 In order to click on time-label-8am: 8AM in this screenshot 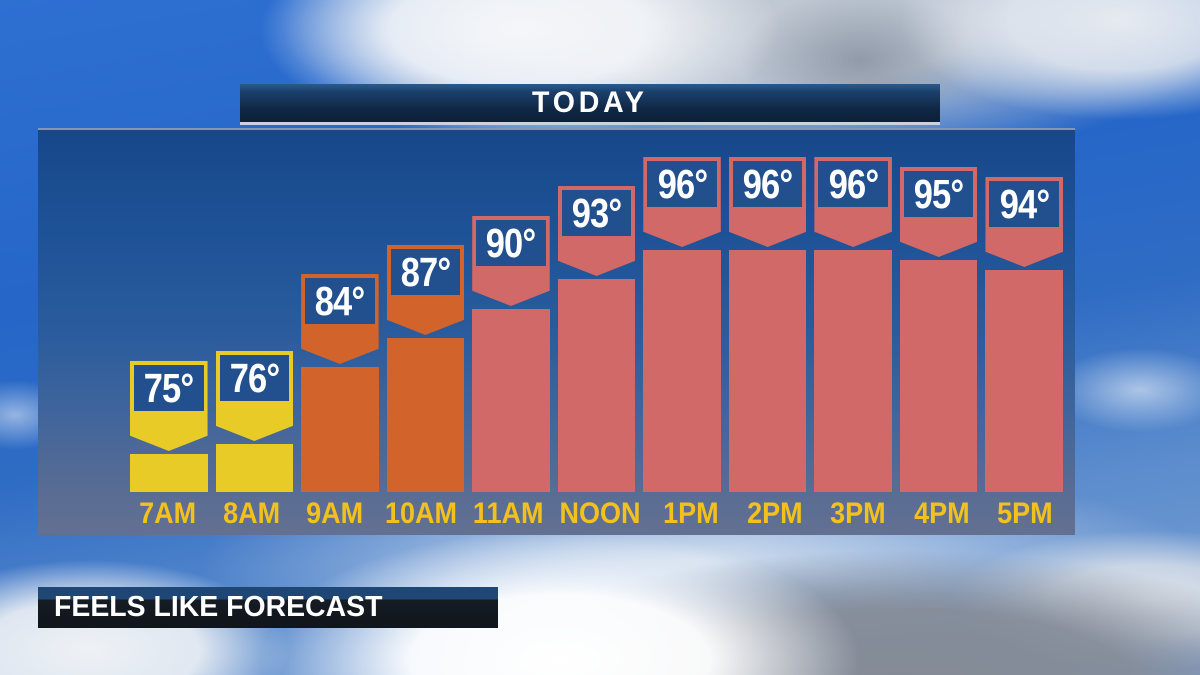, I will do `click(252, 513)`.